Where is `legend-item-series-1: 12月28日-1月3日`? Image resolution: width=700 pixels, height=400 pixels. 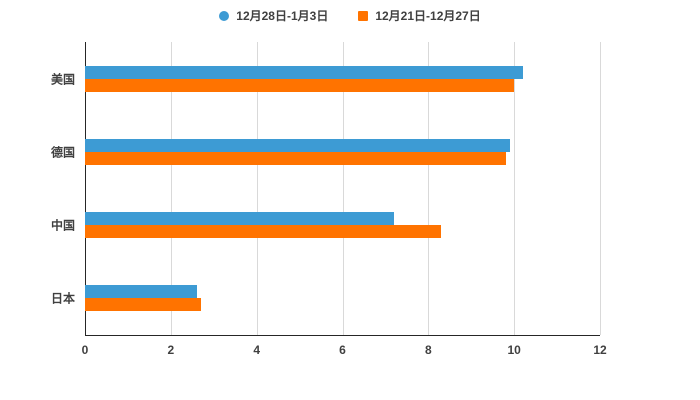 legend-item-series-1: 12月28日-1月3日 is located at coordinates (273, 15).